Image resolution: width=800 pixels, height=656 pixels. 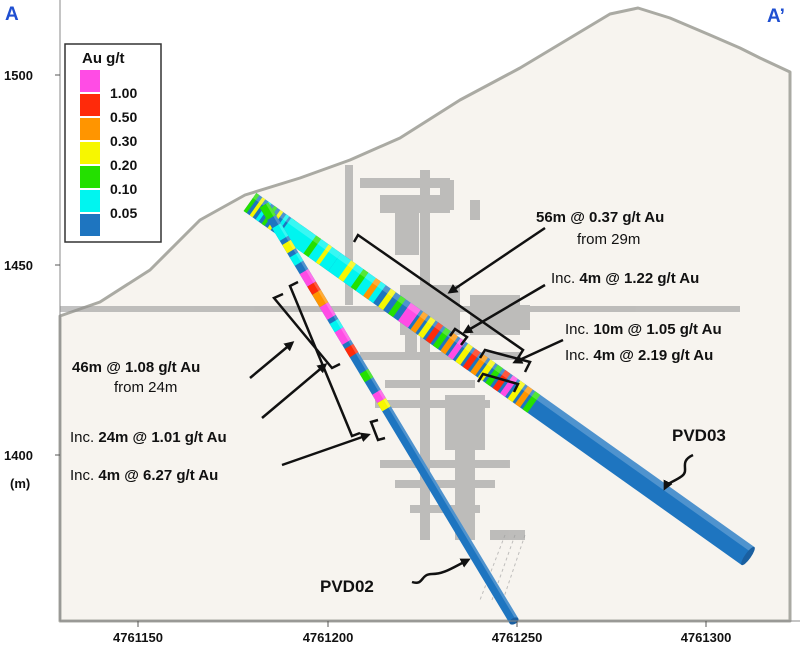 I want to click on arrow-pvd03-main, so click(x=496, y=260).